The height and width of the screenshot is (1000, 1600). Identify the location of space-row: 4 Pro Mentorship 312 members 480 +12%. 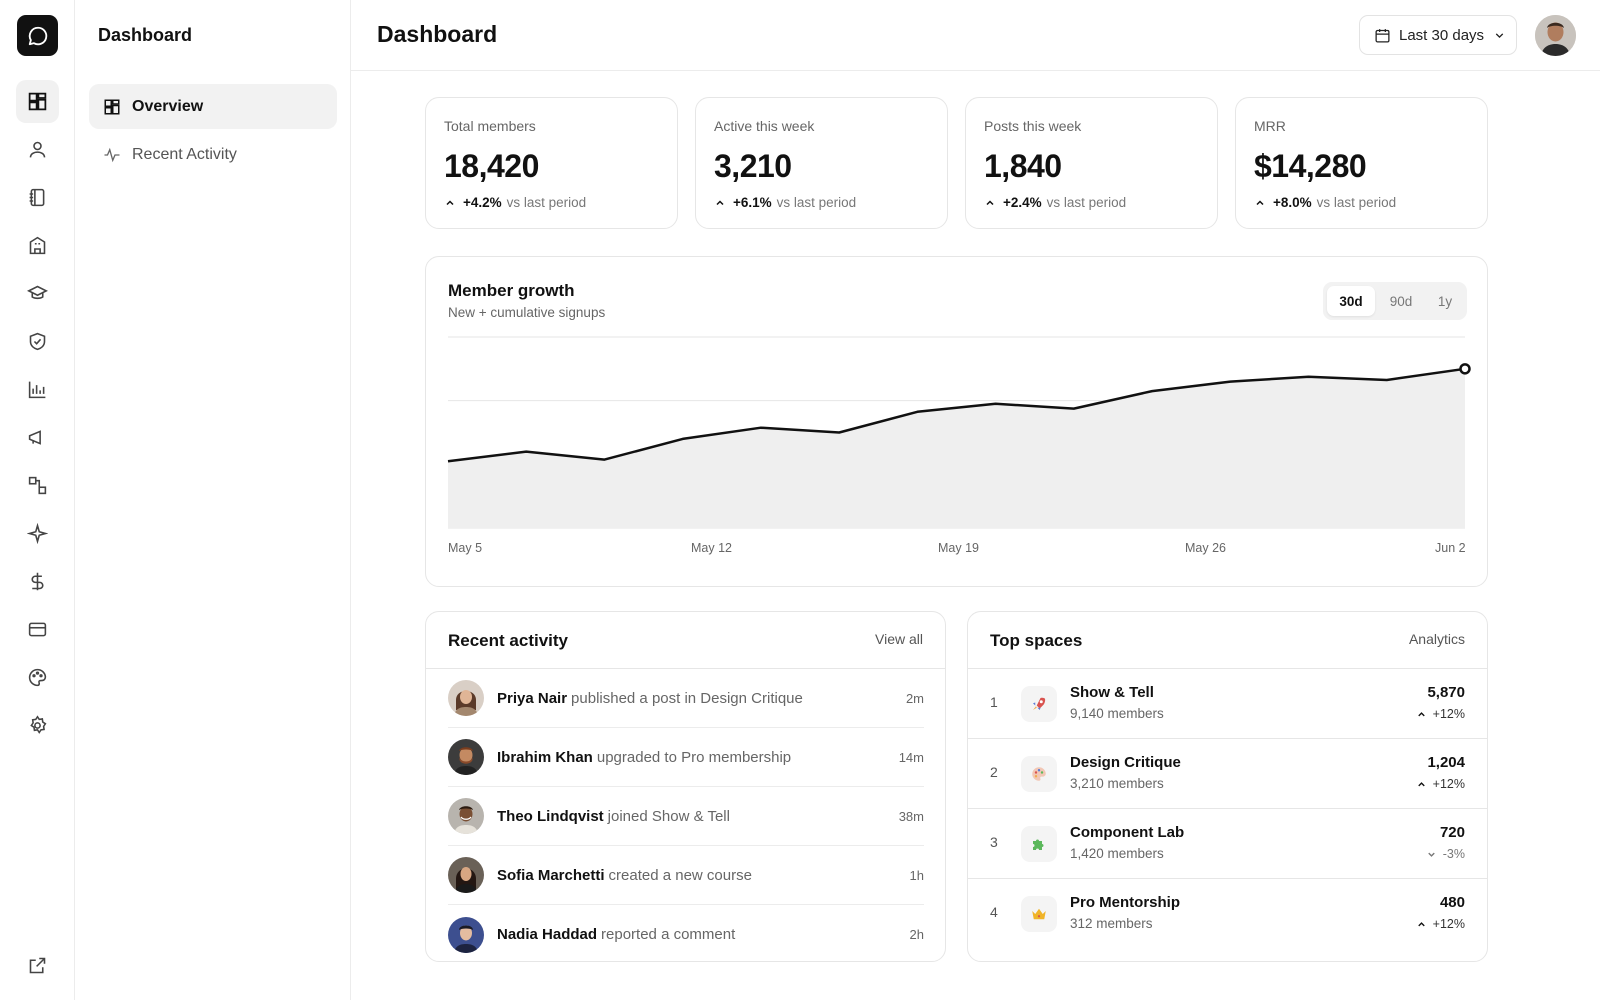
(1227, 914).